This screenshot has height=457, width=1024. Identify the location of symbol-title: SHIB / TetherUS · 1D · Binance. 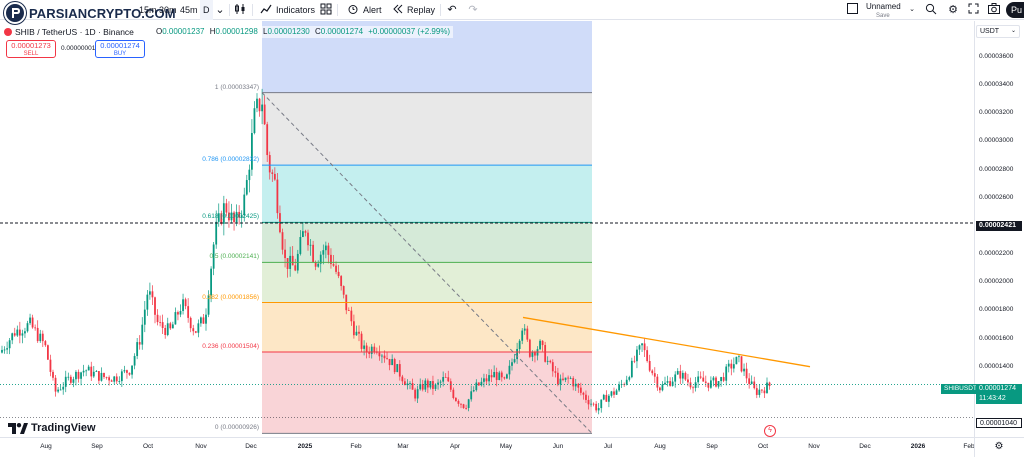
(69, 32).